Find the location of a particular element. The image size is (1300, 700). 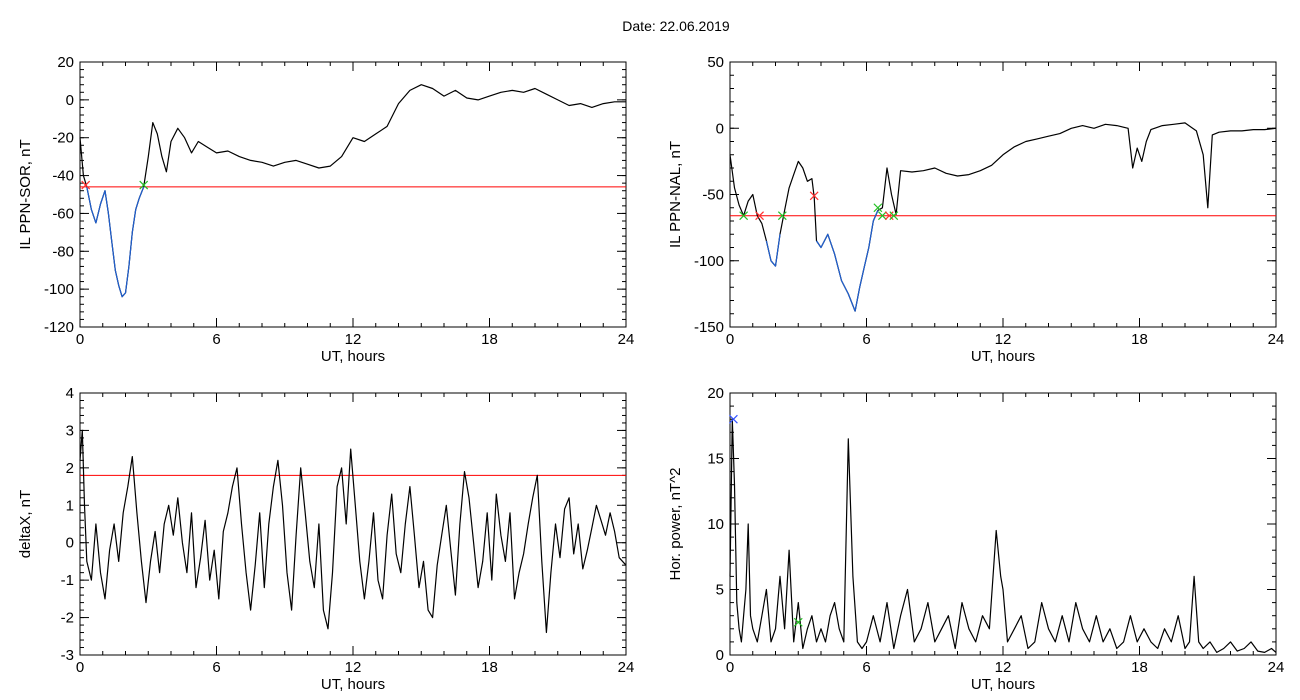

y-tick-label: 15 is located at coordinates (715, 459).